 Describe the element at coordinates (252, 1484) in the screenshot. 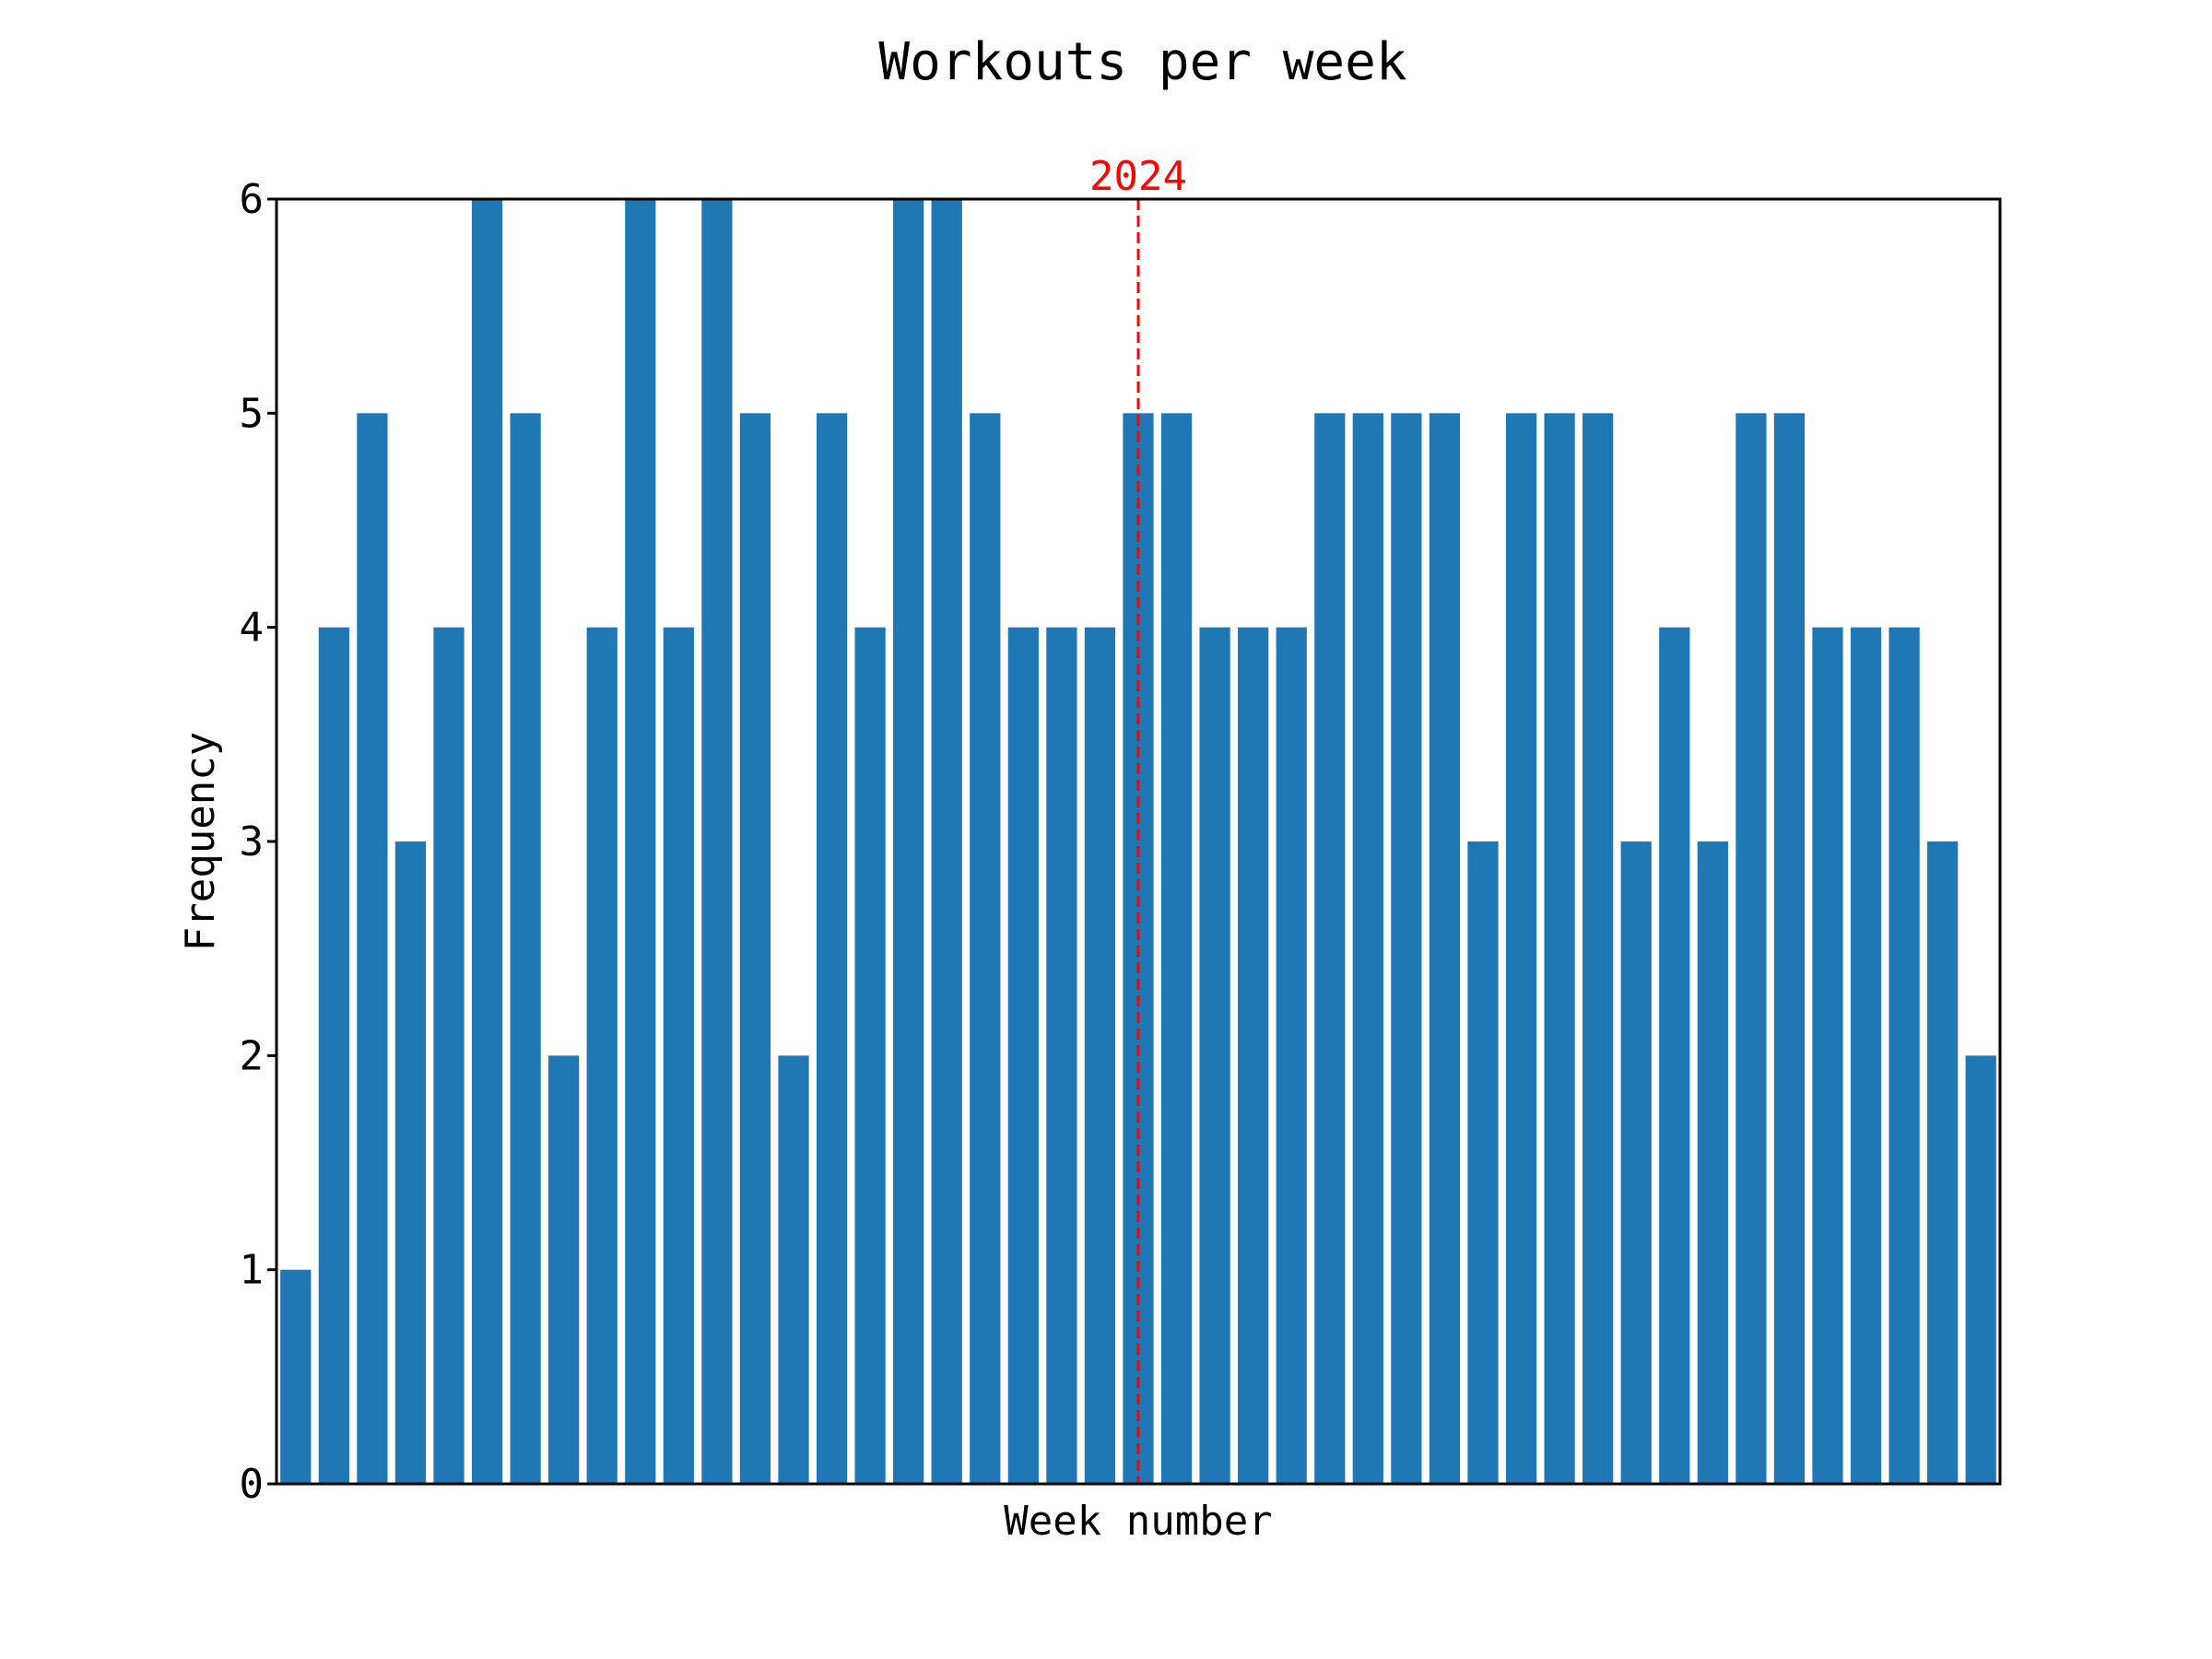

I see `y-tick-label-0: 0` at that location.